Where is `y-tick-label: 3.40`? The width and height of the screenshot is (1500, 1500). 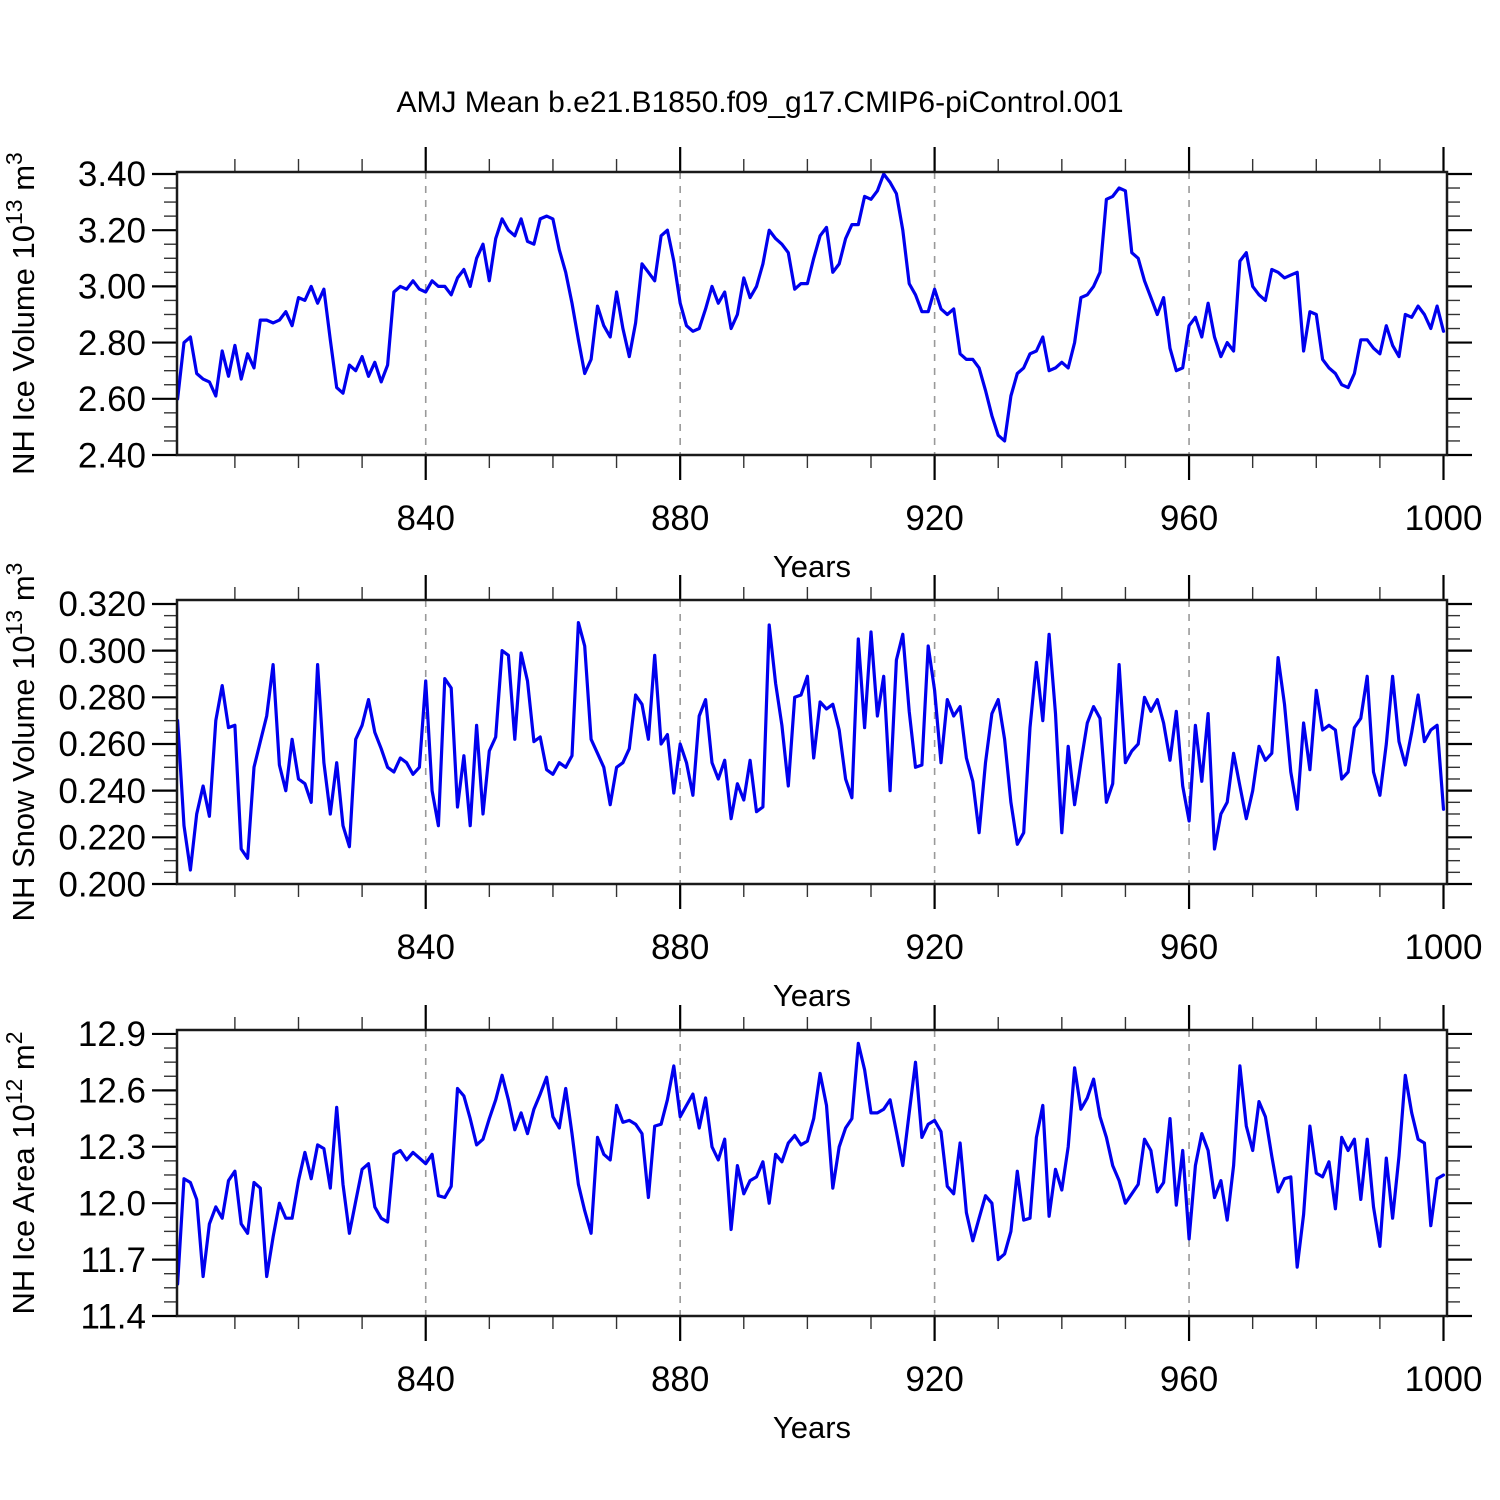 y-tick-label: 3.40 is located at coordinates (112, 174).